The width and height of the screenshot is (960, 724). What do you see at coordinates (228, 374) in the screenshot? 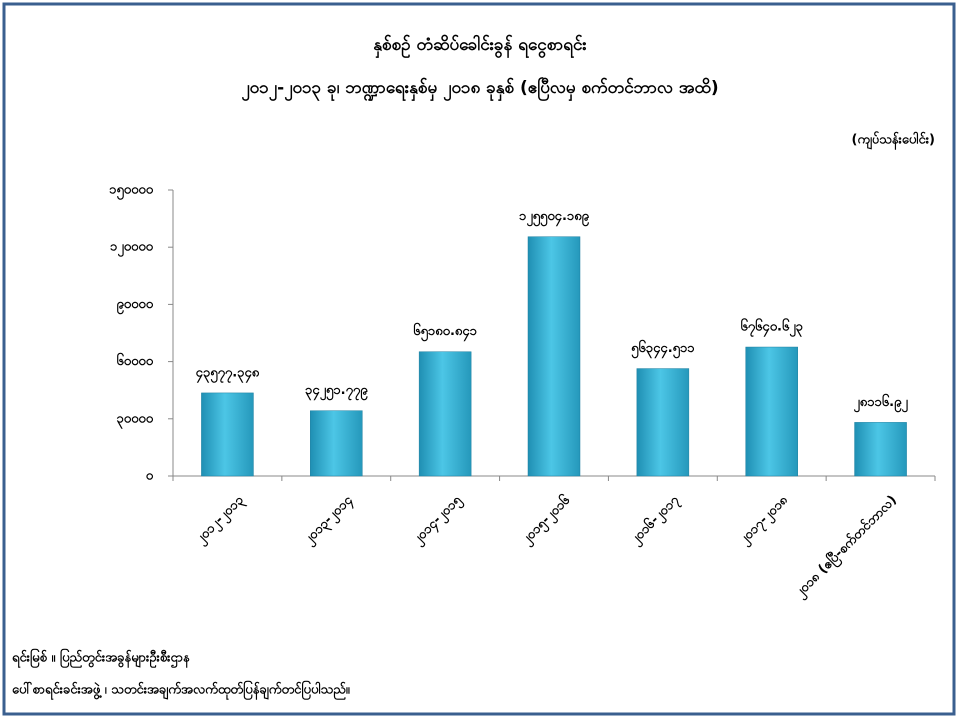
I see `data-label: ၄၃၅၇၇.၃၄၈` at bounding box center [228, 374].